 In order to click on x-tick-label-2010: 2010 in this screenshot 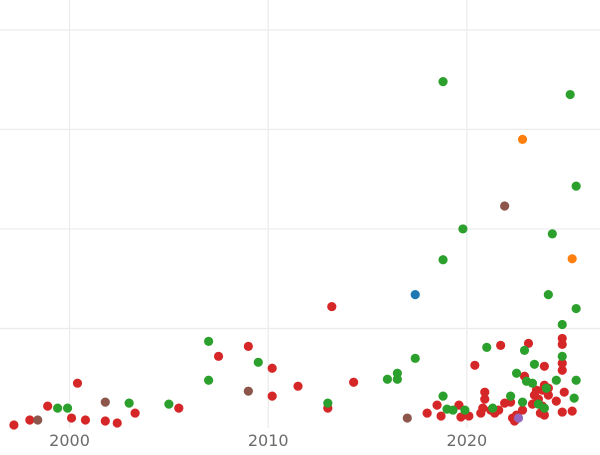, I will do `click(268, 440)`.